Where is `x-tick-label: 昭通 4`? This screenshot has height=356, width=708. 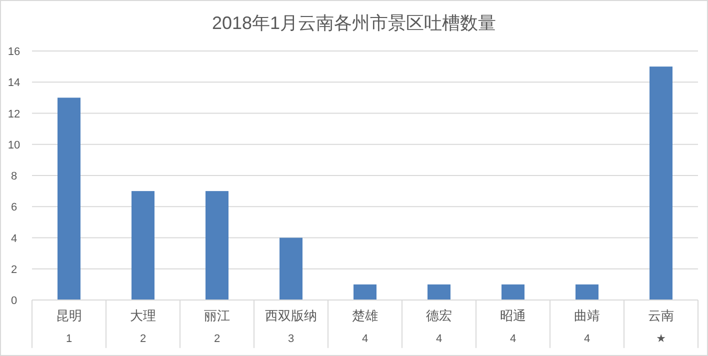 x-tick-label: 昭通 4 is located at coordinates (513, 326).